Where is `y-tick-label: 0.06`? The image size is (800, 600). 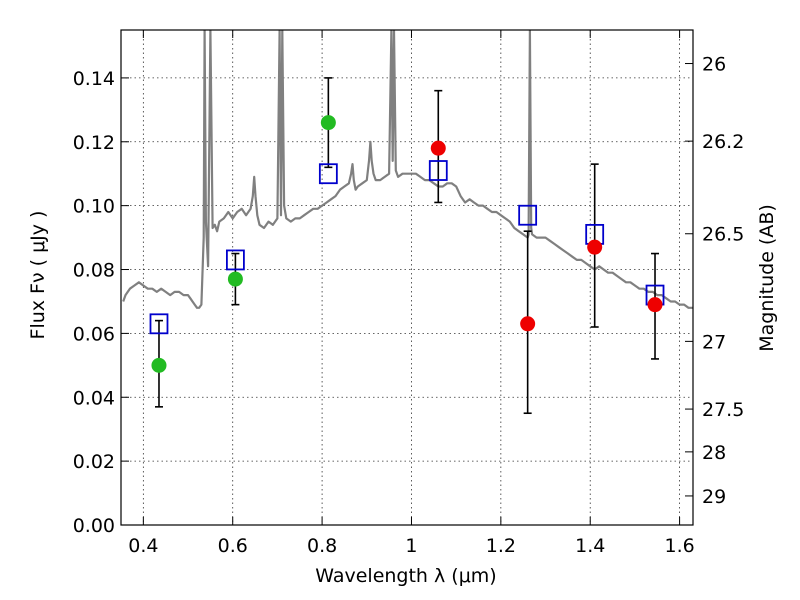
y-tick-label: 0.06 is located at coordinates (94, 334).